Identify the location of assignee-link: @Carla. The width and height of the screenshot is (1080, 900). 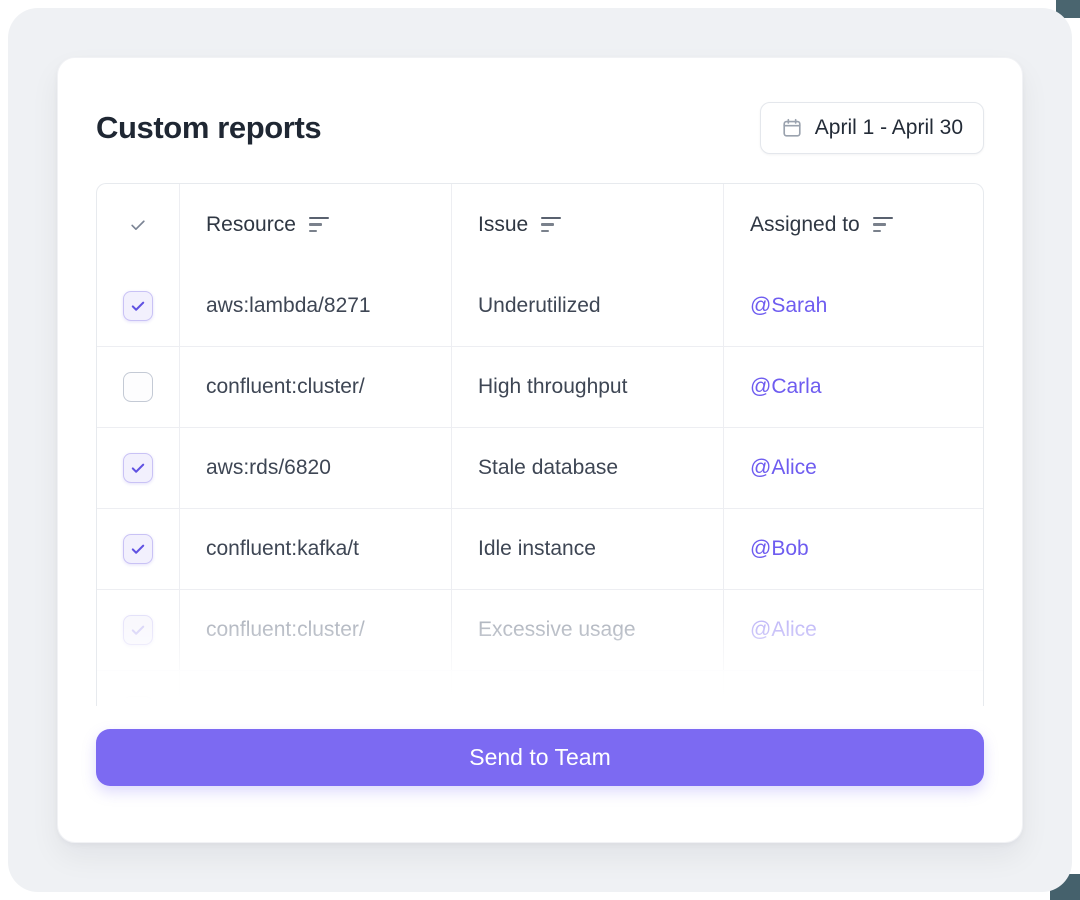
(853, 387).